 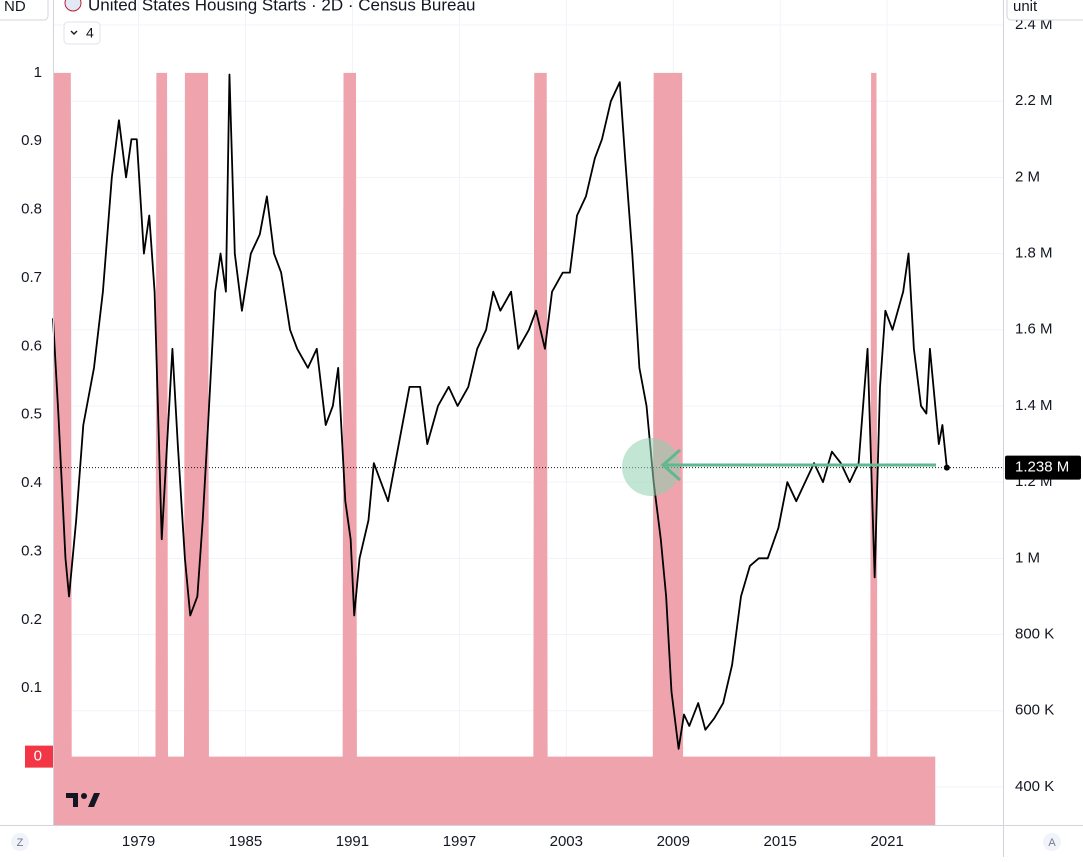 I want to click on x-tick-label: 1979, so click(x=138, y=841).